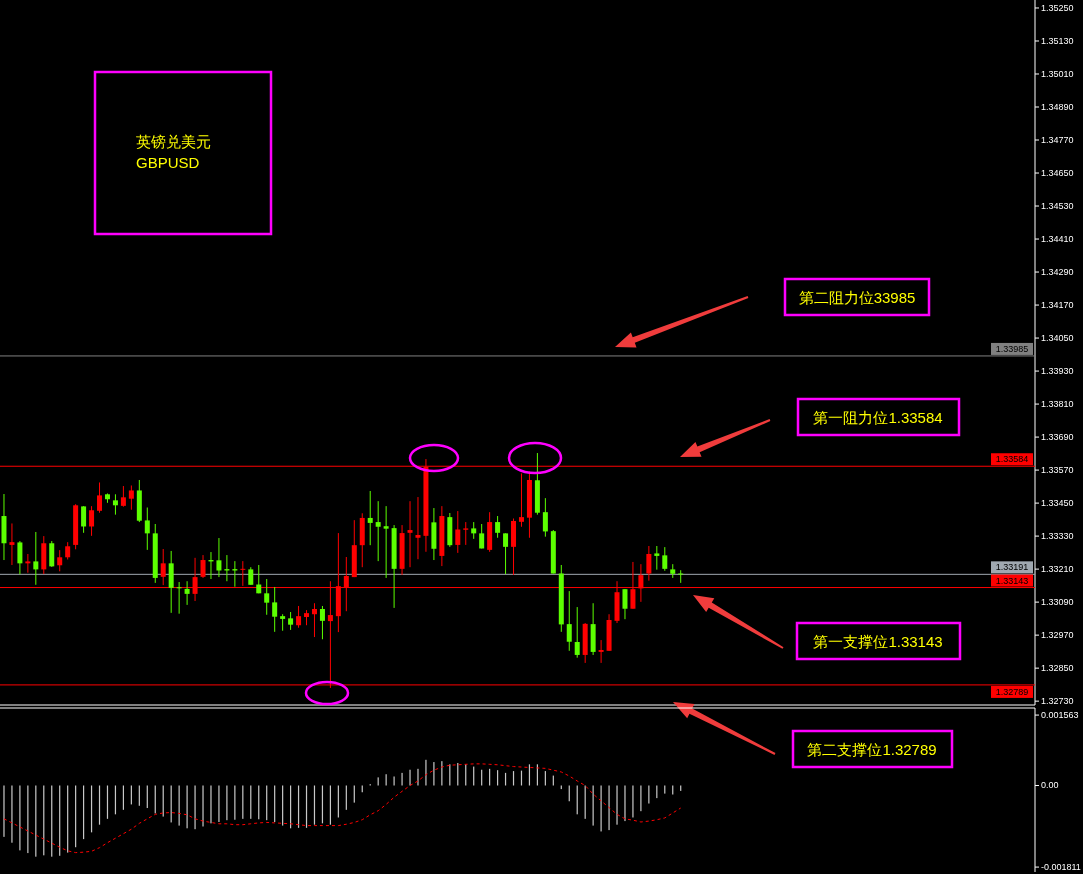 The height and width of the screenshot is (874, 1083). I want to click on y-tick-label: 1.35250, so click(1057, 7).